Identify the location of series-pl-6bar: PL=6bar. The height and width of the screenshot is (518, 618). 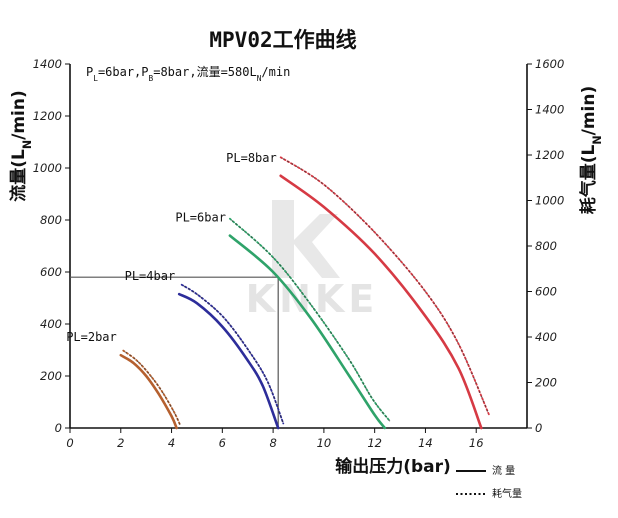
(283, 320).